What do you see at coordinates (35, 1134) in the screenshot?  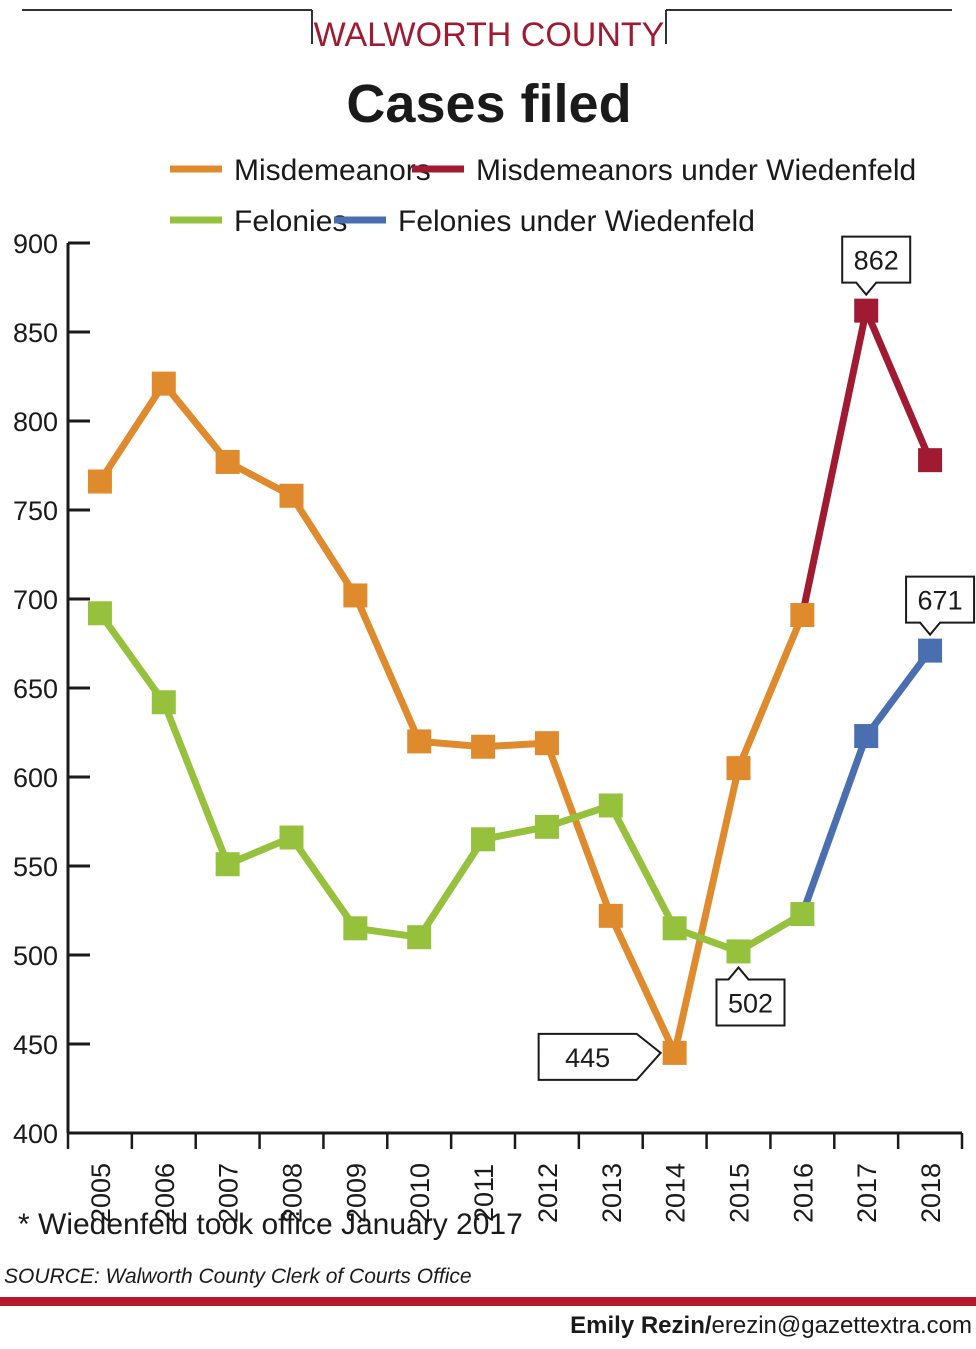 I see `y-tick-label: 400` at bounding box center [35, 1134].